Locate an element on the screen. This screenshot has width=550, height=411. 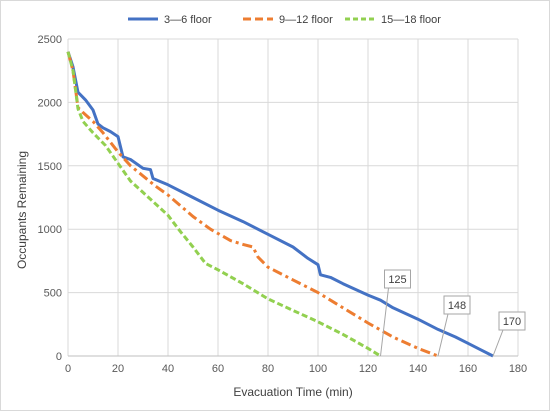
legend-label-1: 9—12 floor is located at coordinates (306, 20).